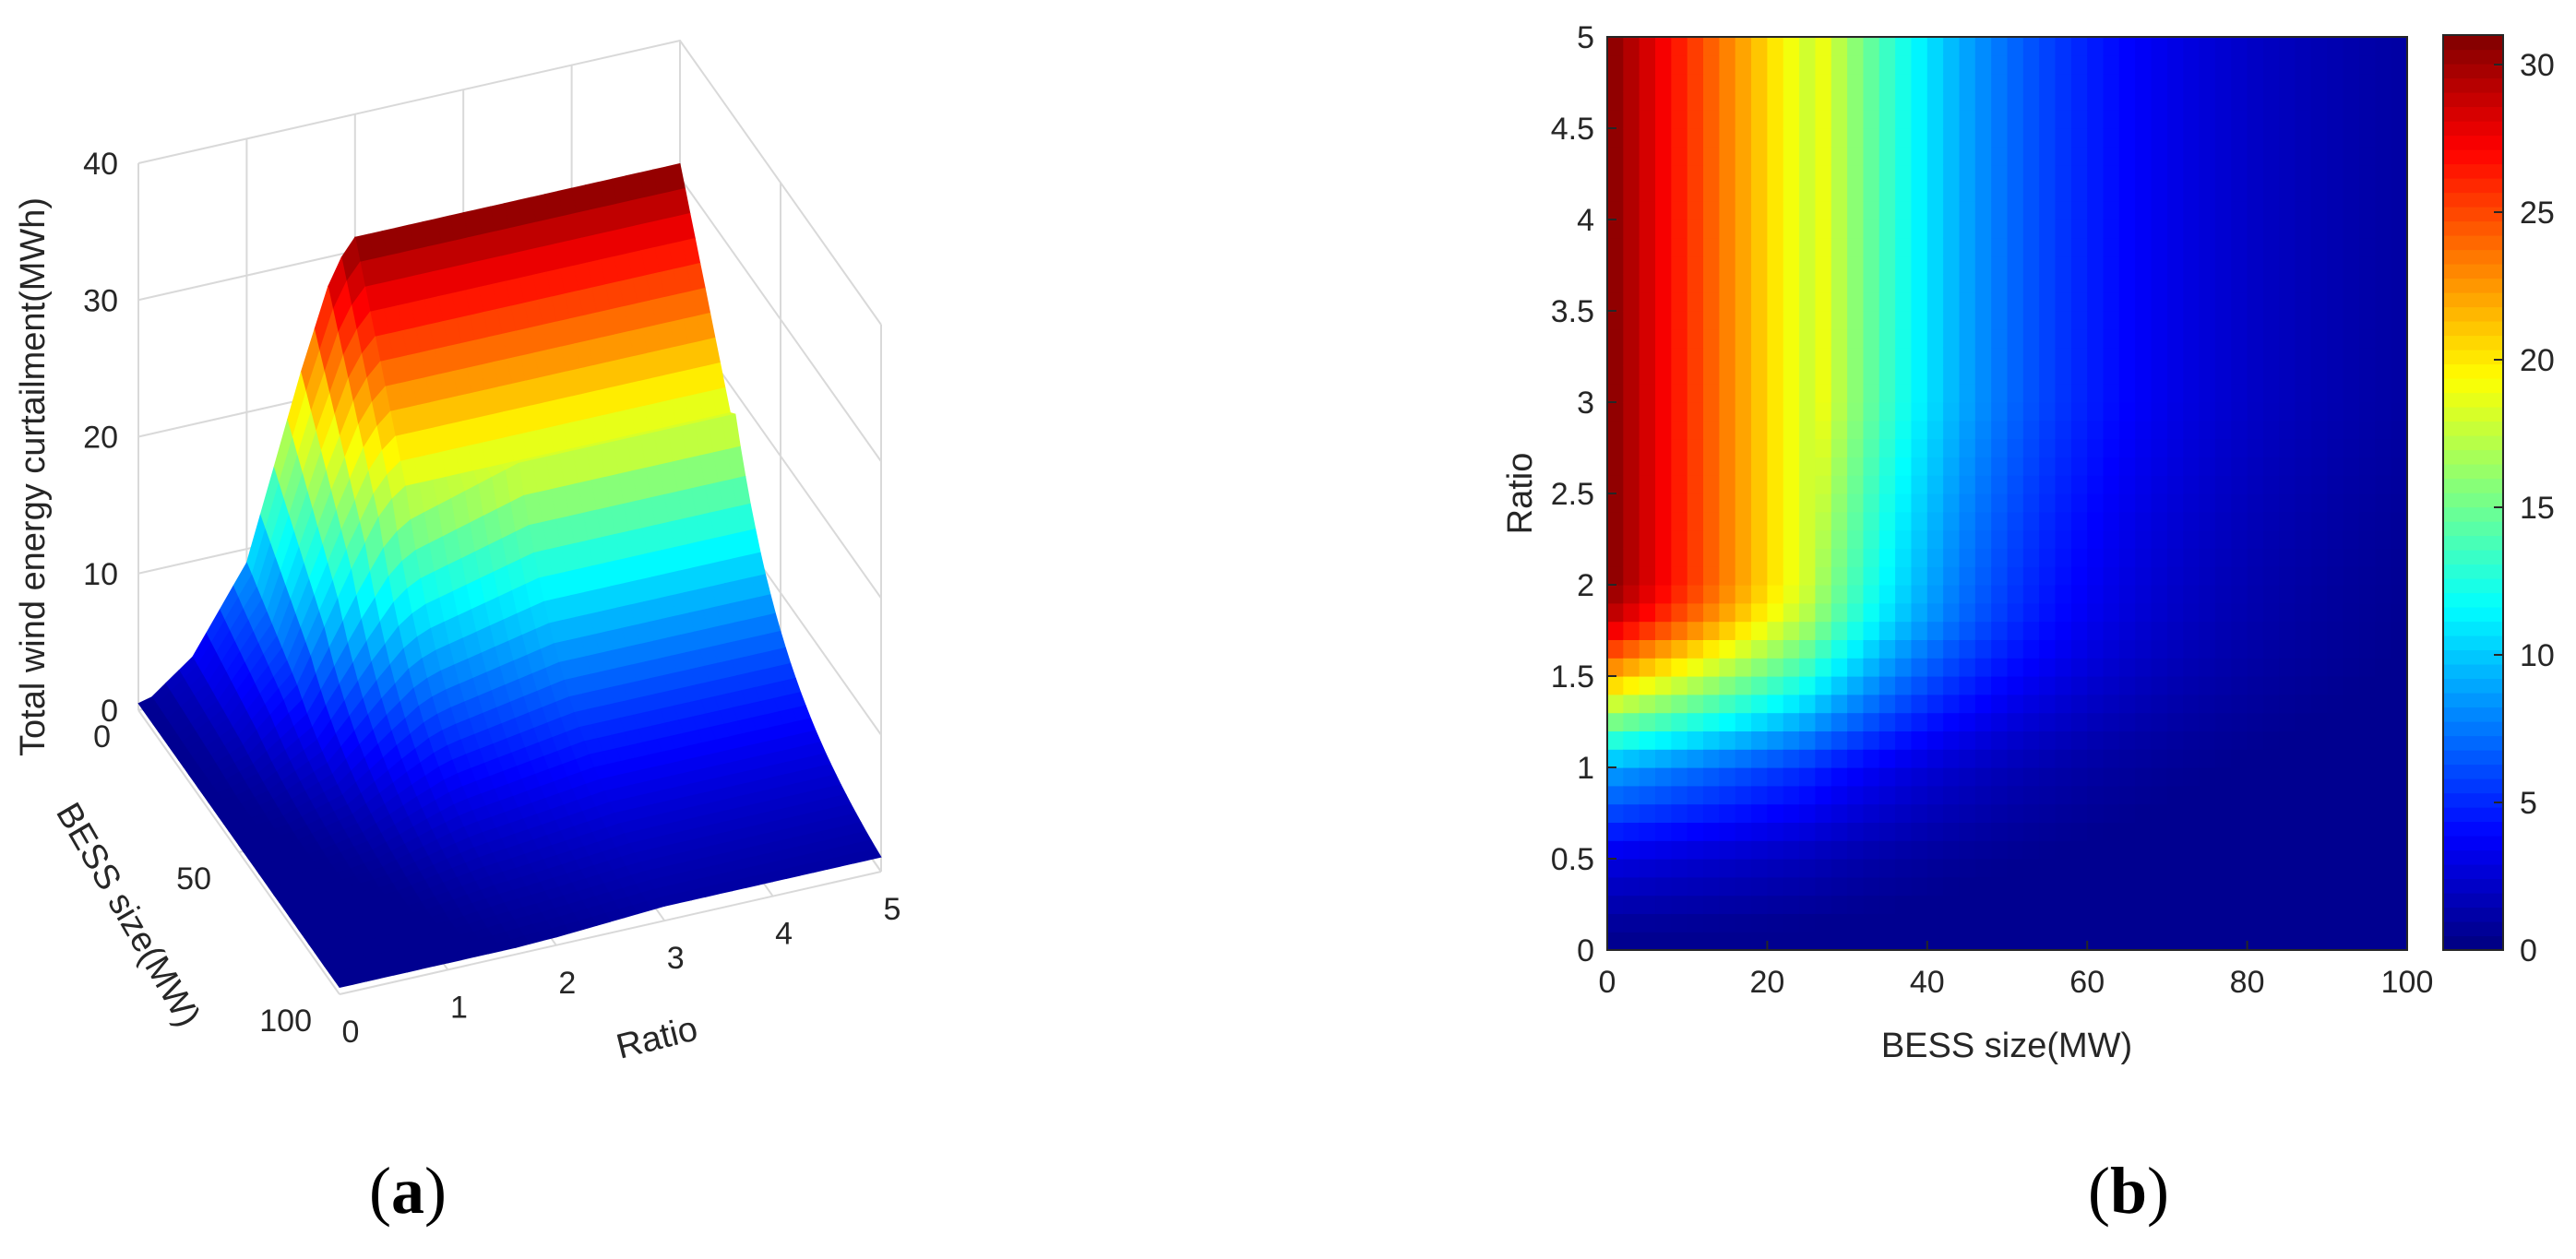 This screenshot has width=2576, height=1259. Describe the element at coordinates (2407, 983) in the screenshot. I see `x-tick-label: 100` at that location.